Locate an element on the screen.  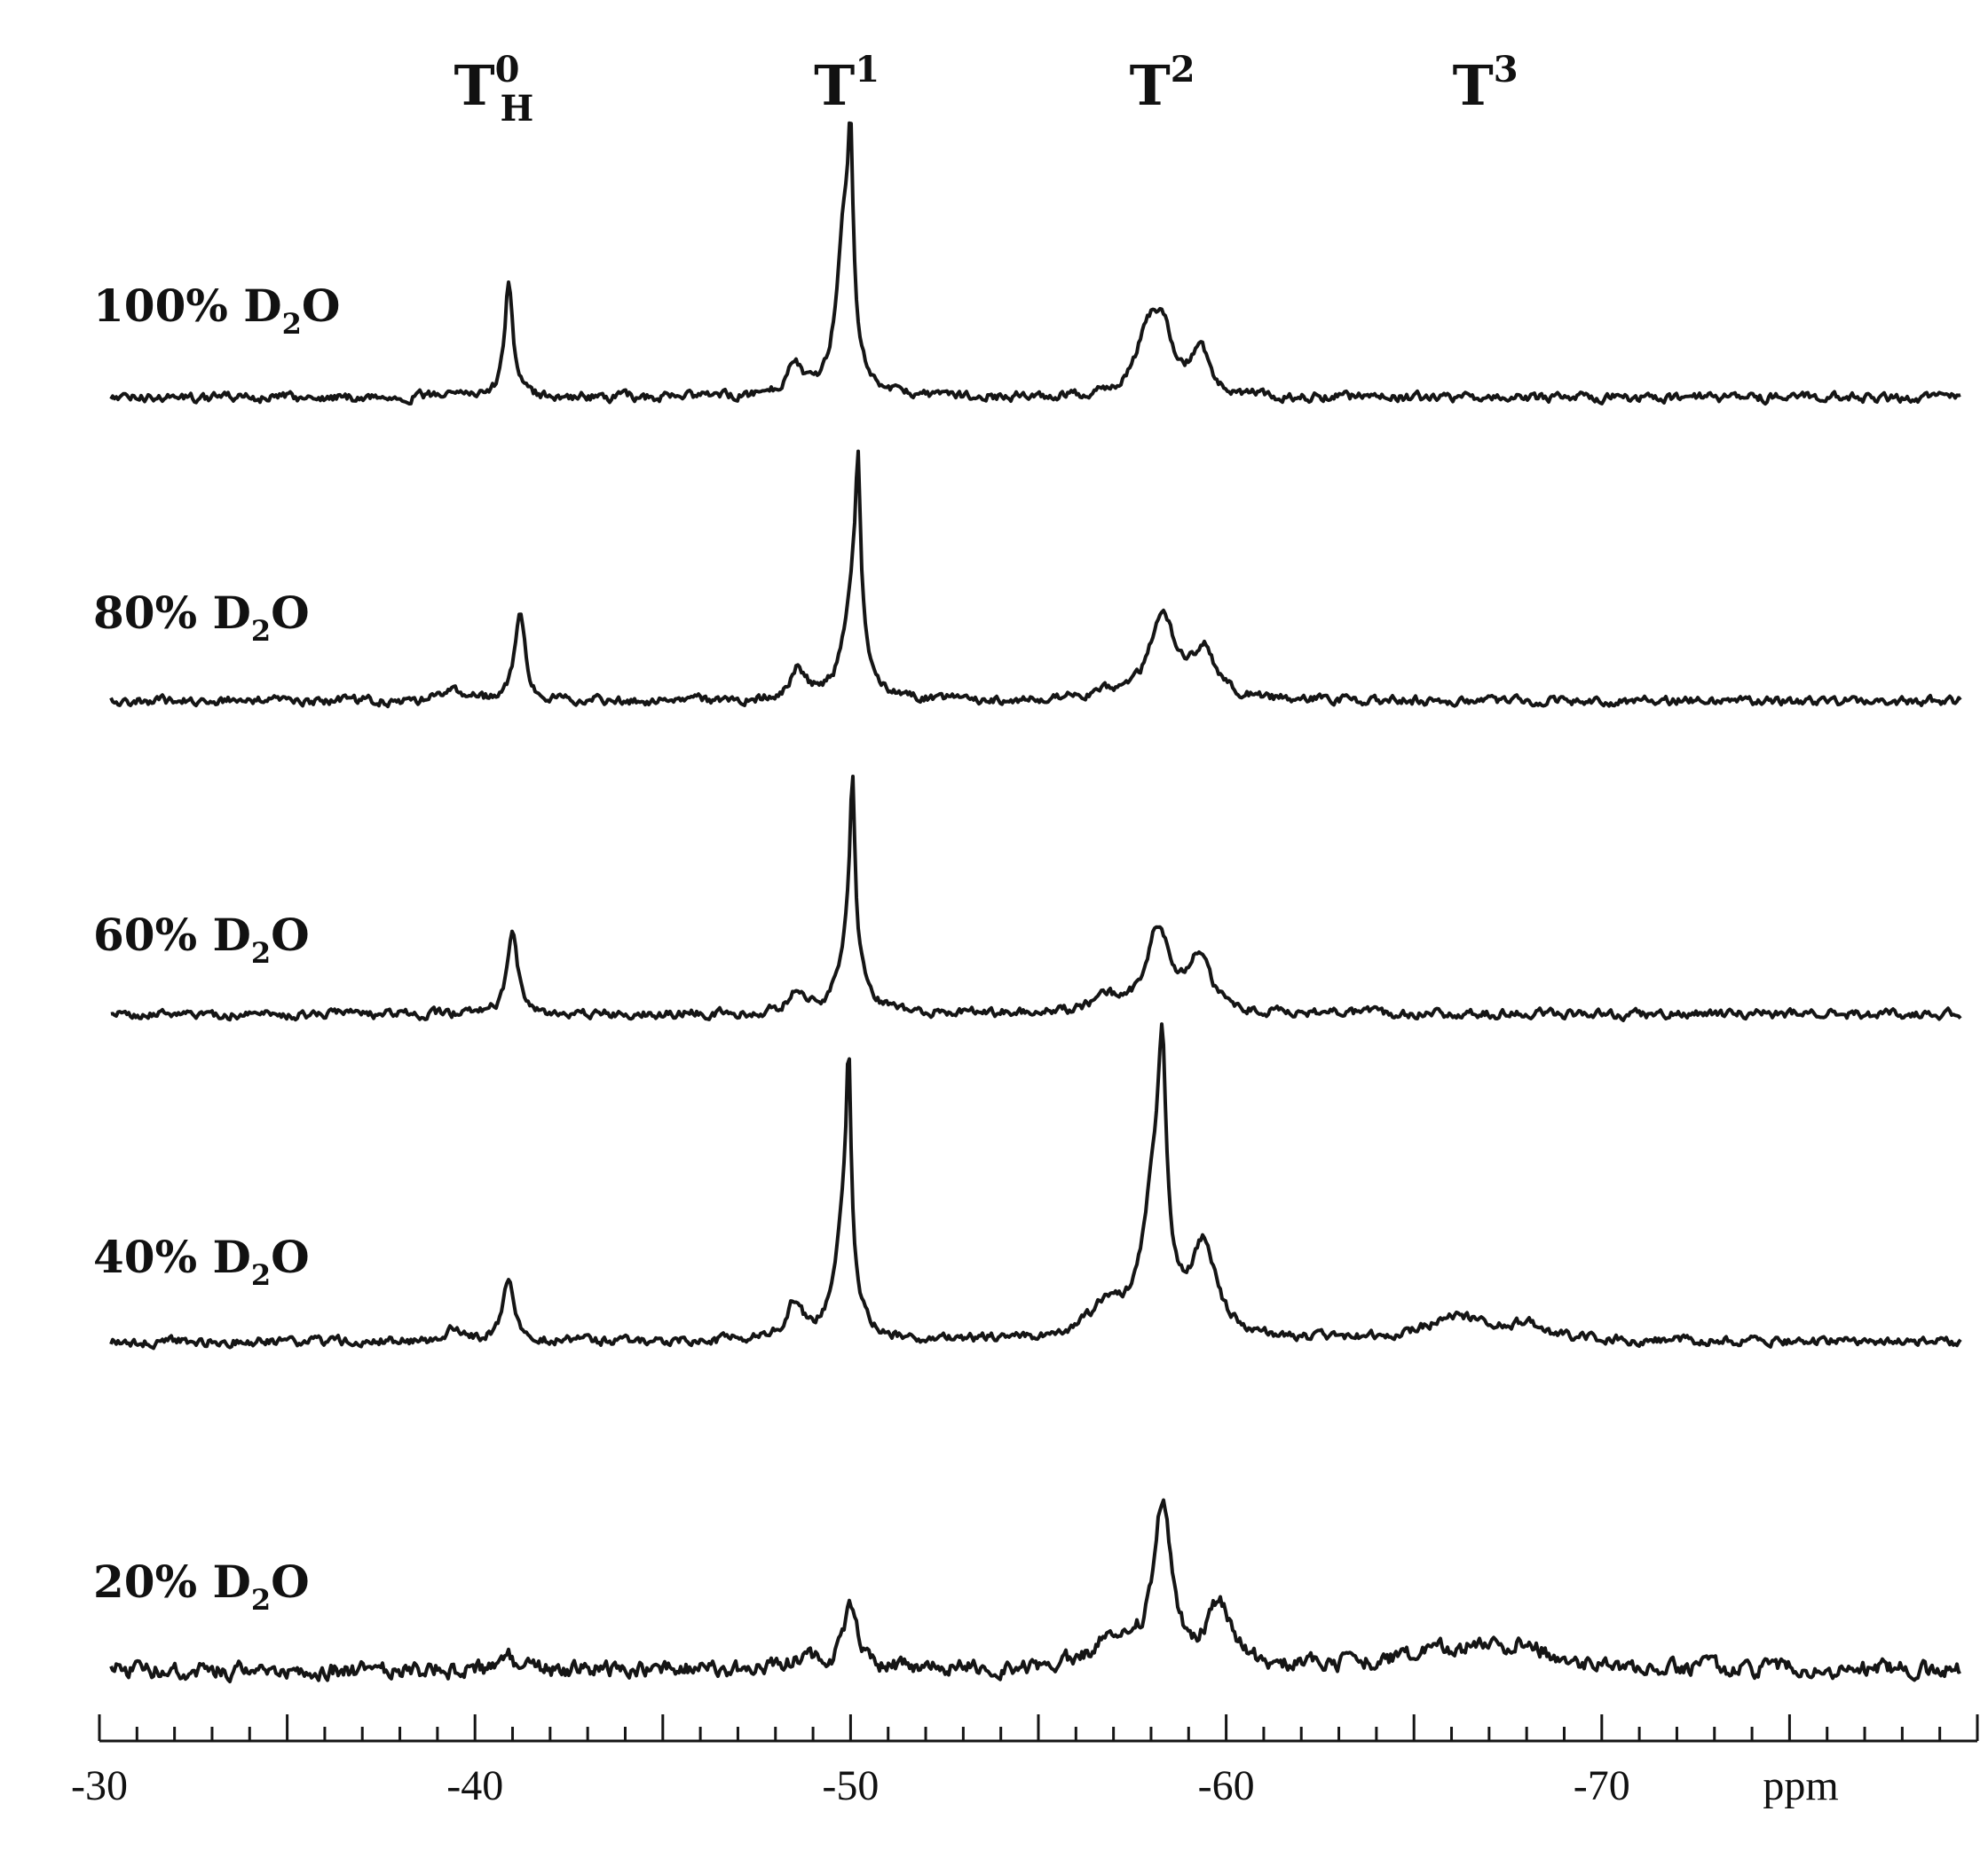
peak-label-sup: 0 is located at coordinates (507, 70).